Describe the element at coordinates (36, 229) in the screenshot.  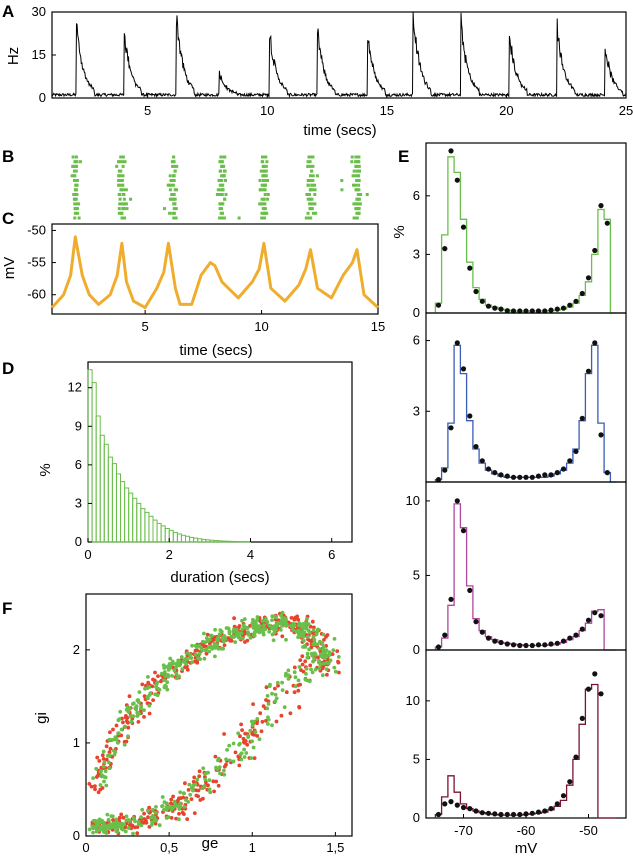
I see `panel-c-ytick-label: -50` at that location.